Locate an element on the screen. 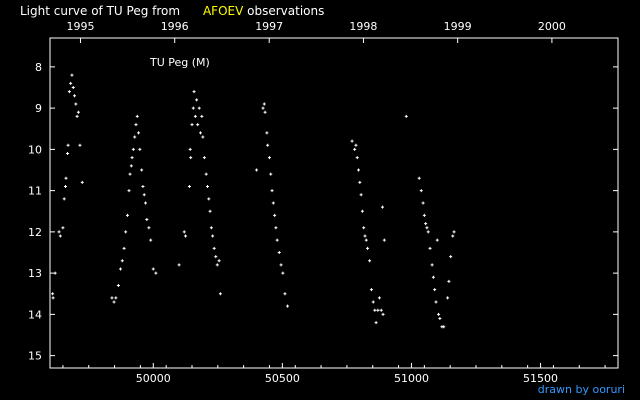 The image size is (640, 400). year-tick-label: 1996 is located at coordinates (175, 26).